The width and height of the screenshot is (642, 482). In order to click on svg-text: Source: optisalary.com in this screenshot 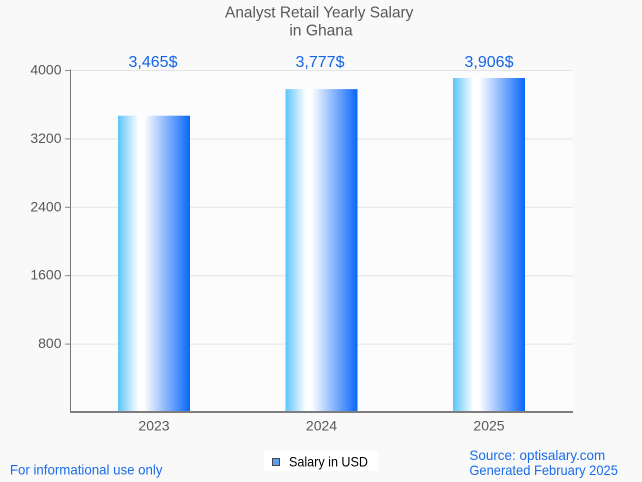, I will do `click(537, 455)`.